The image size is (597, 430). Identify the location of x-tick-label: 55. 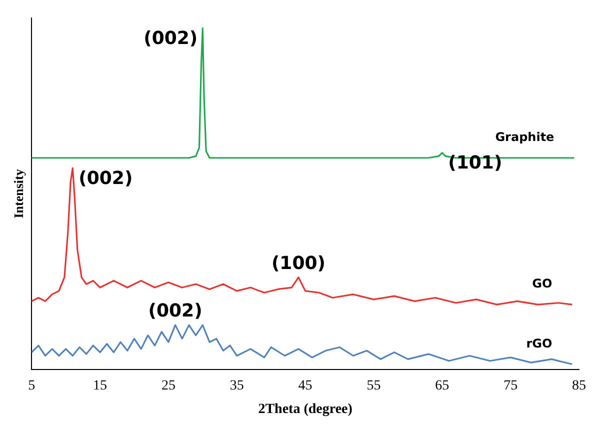
(373, 386).